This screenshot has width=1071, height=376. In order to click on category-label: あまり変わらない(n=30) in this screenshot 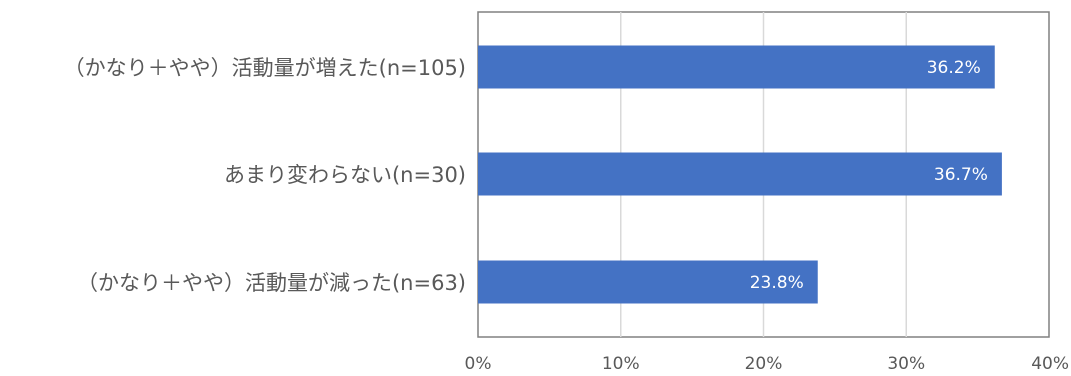, I will do `click(345, 175)`.